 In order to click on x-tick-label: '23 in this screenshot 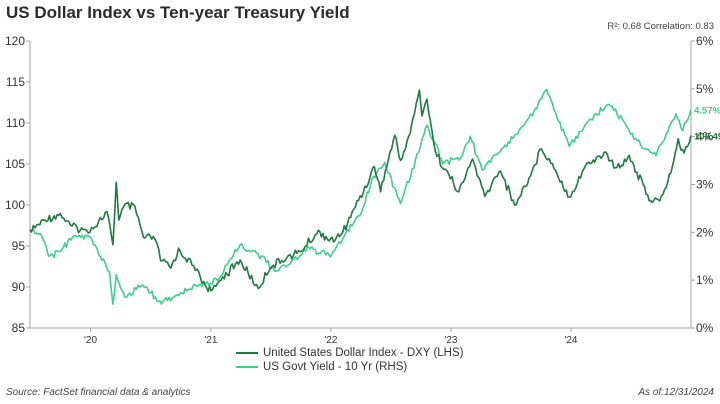, I will do `click(450, 340)`.